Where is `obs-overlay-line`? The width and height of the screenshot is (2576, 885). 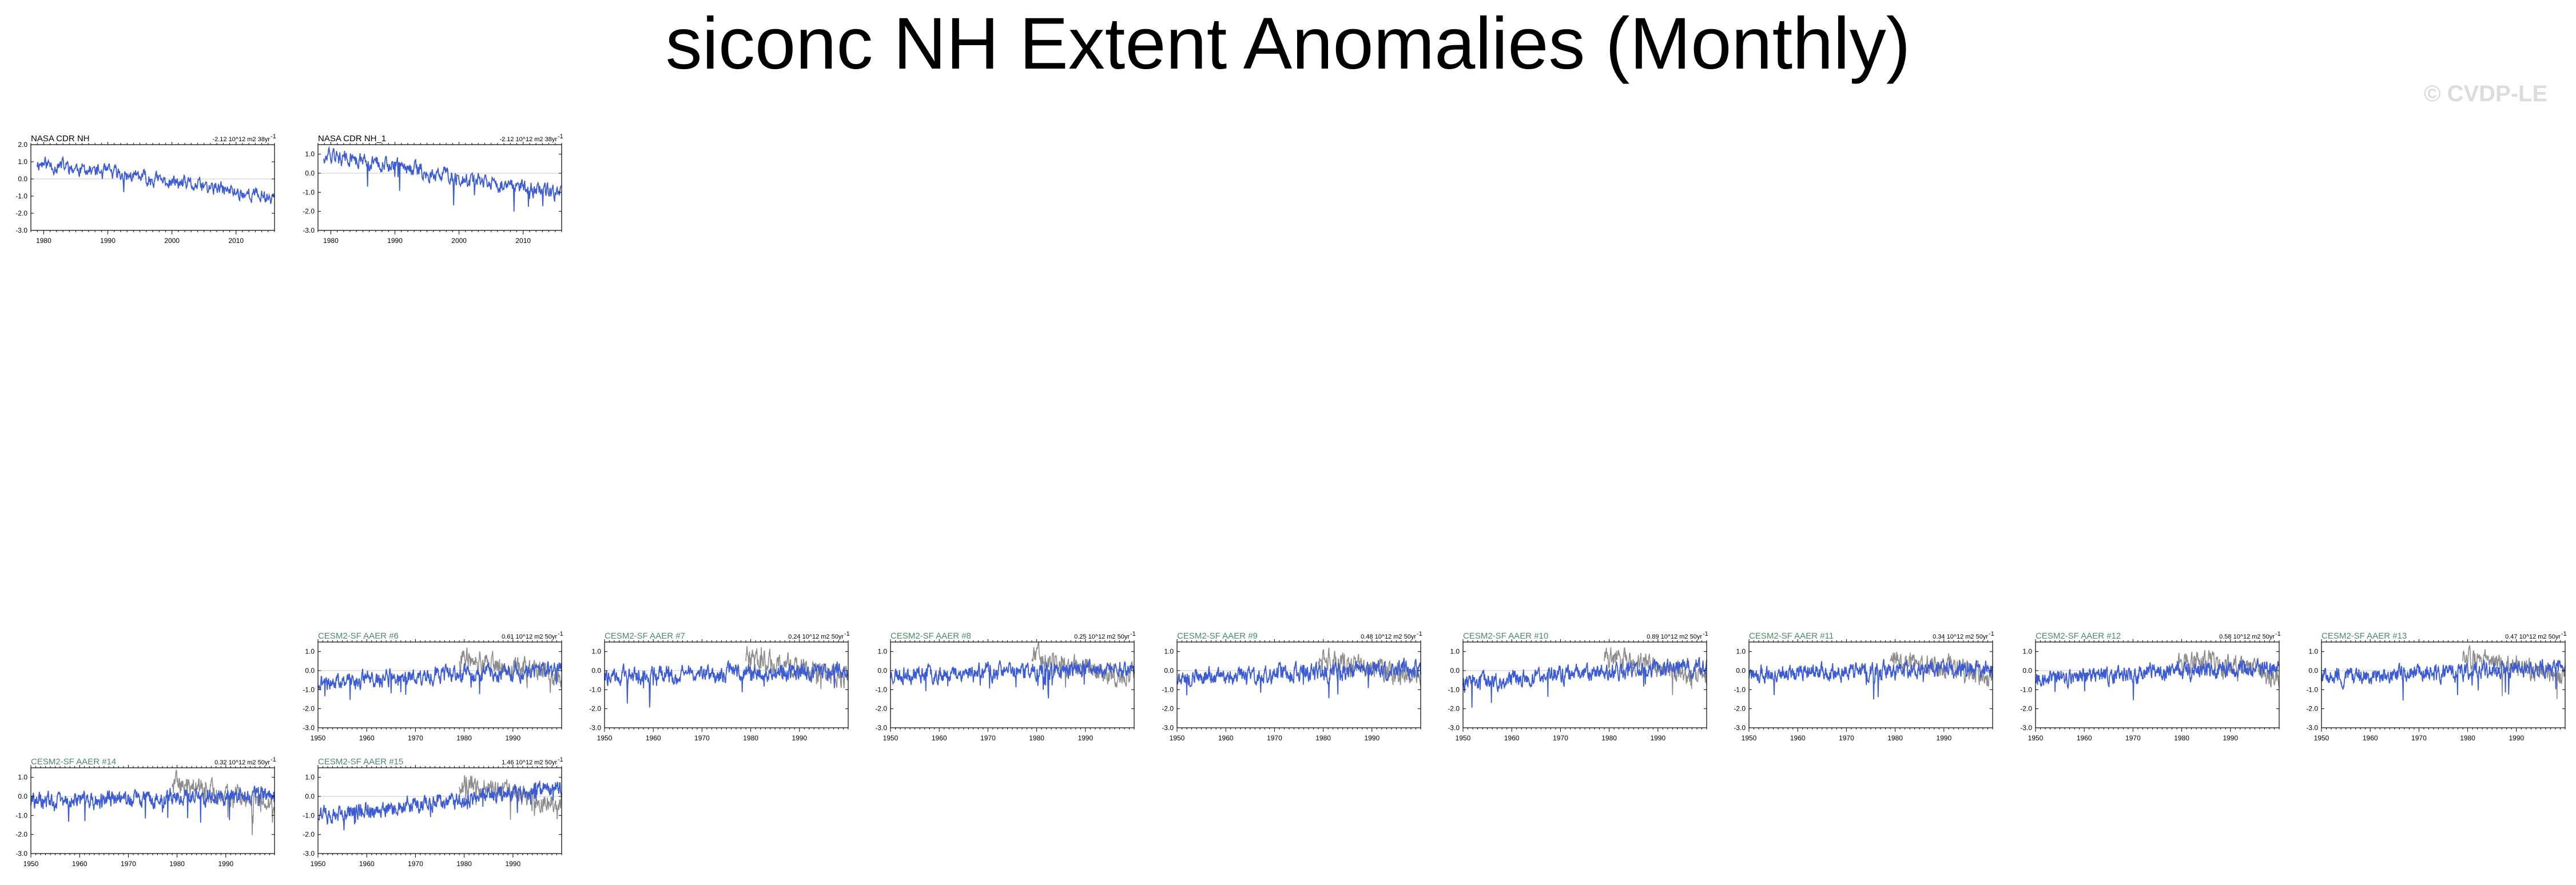
obs-overlay-line is located at coordinates (1941, 669).